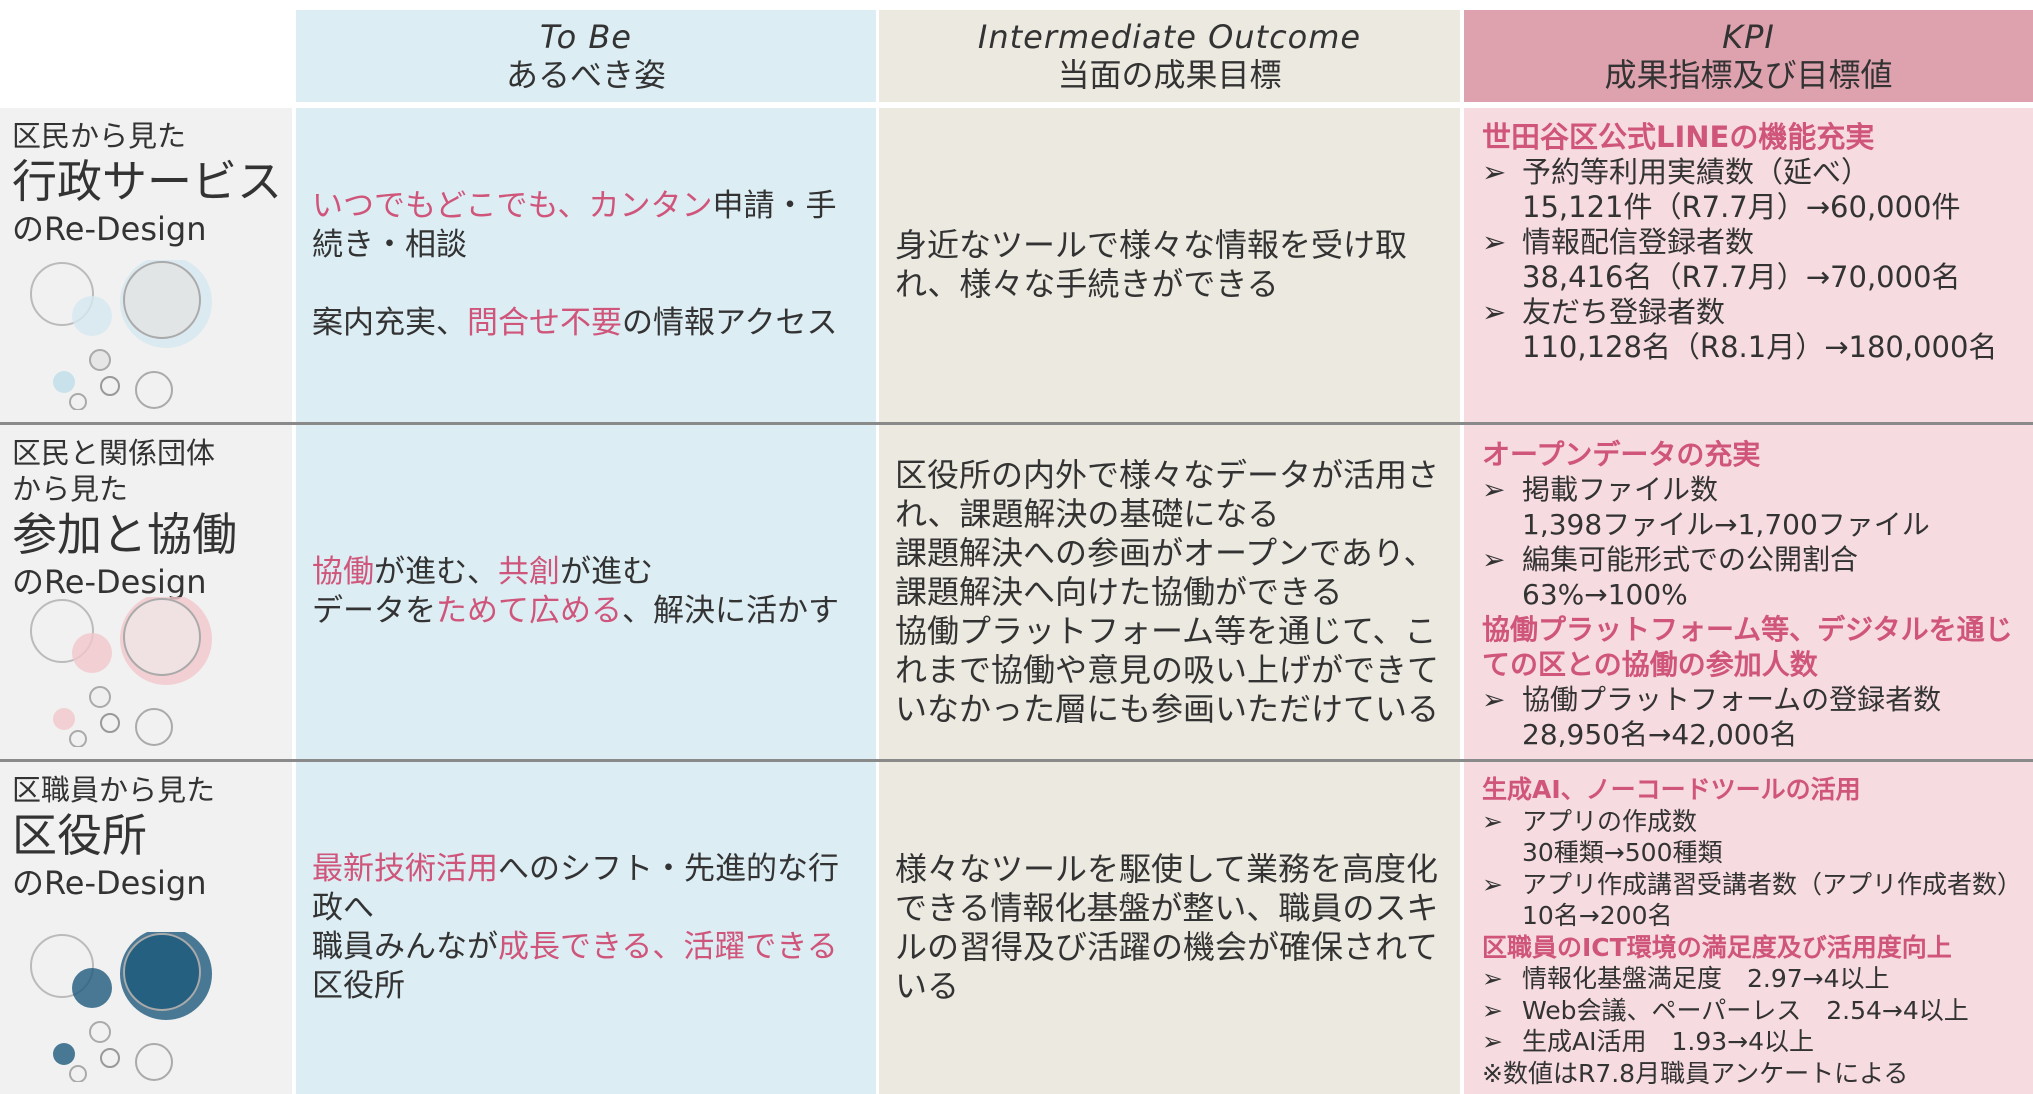  What do you see at coordinates (114, 790) in the screenshot?
I see `label-pre: 区職員から見た` at bounding box center [114, 790].